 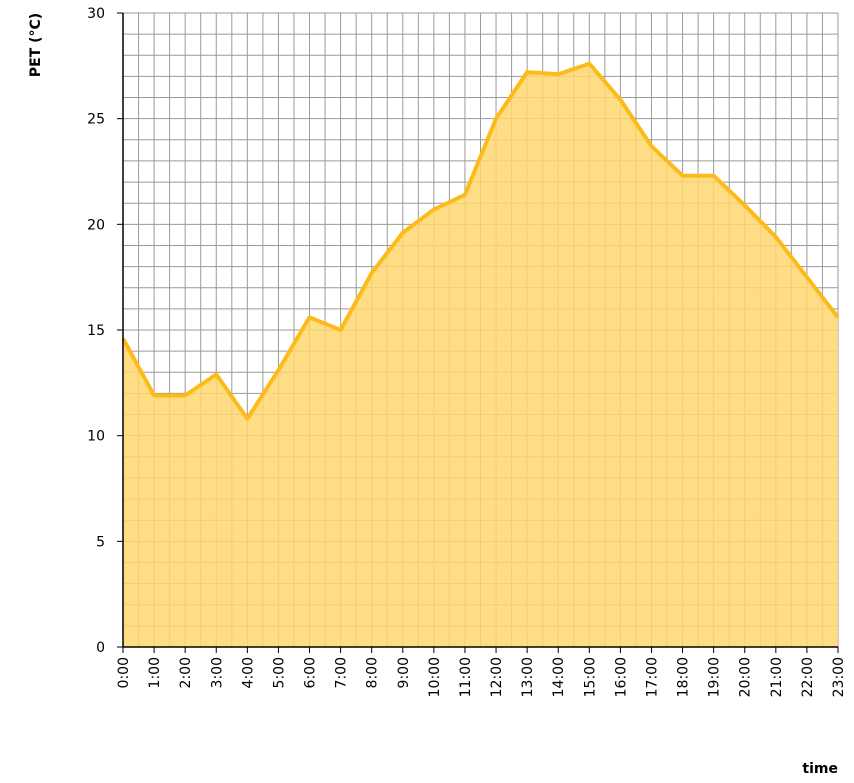 I want to click on x-tick-label: 16:00, so click(x=621, y=677).